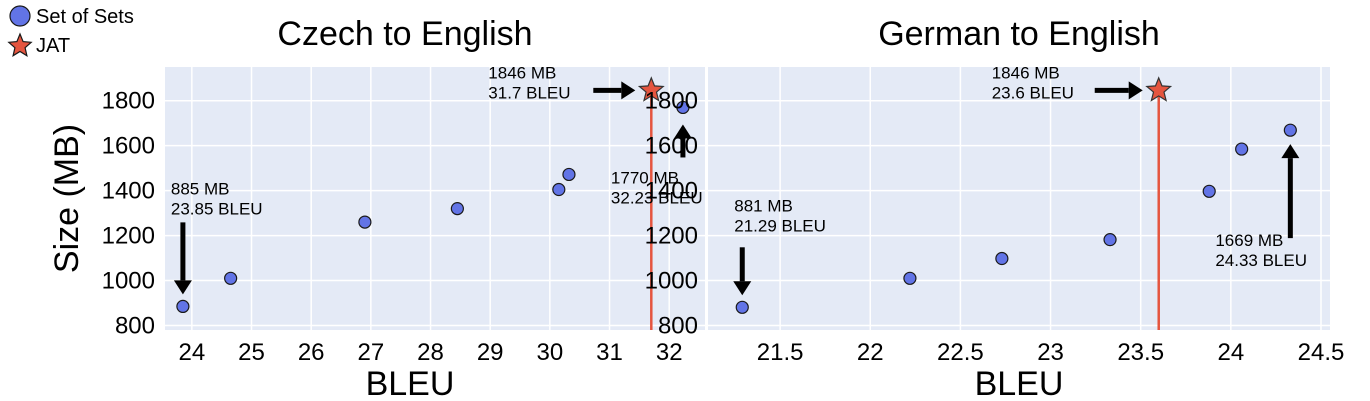 This screenshot has width=1370, height=401. I want to click on german-title: German to English, so click(1019, 34).